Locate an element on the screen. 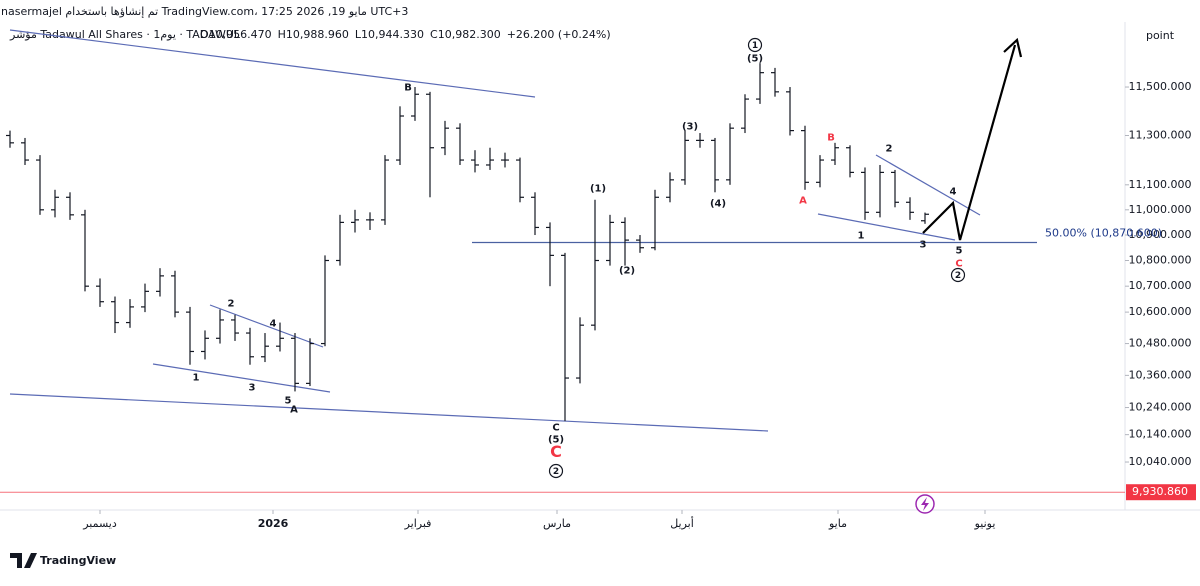 The width and height of the screenshot is (1200, 586). wave-label: 5 is located at coordinates (959, 251).